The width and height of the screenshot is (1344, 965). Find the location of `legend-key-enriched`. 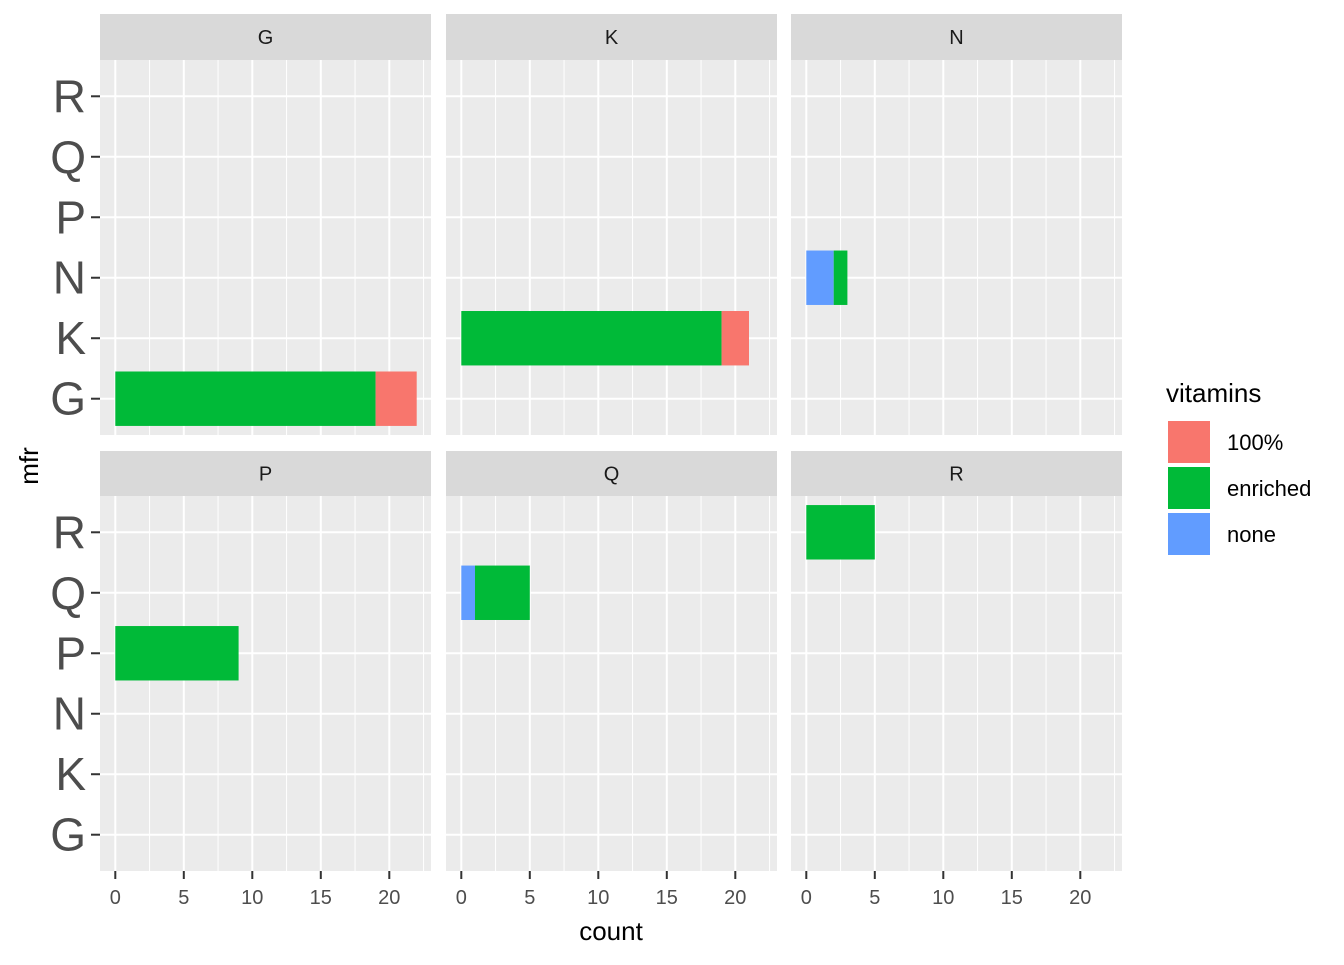

legend-key-enriched is located at coordinates (1189, 488).